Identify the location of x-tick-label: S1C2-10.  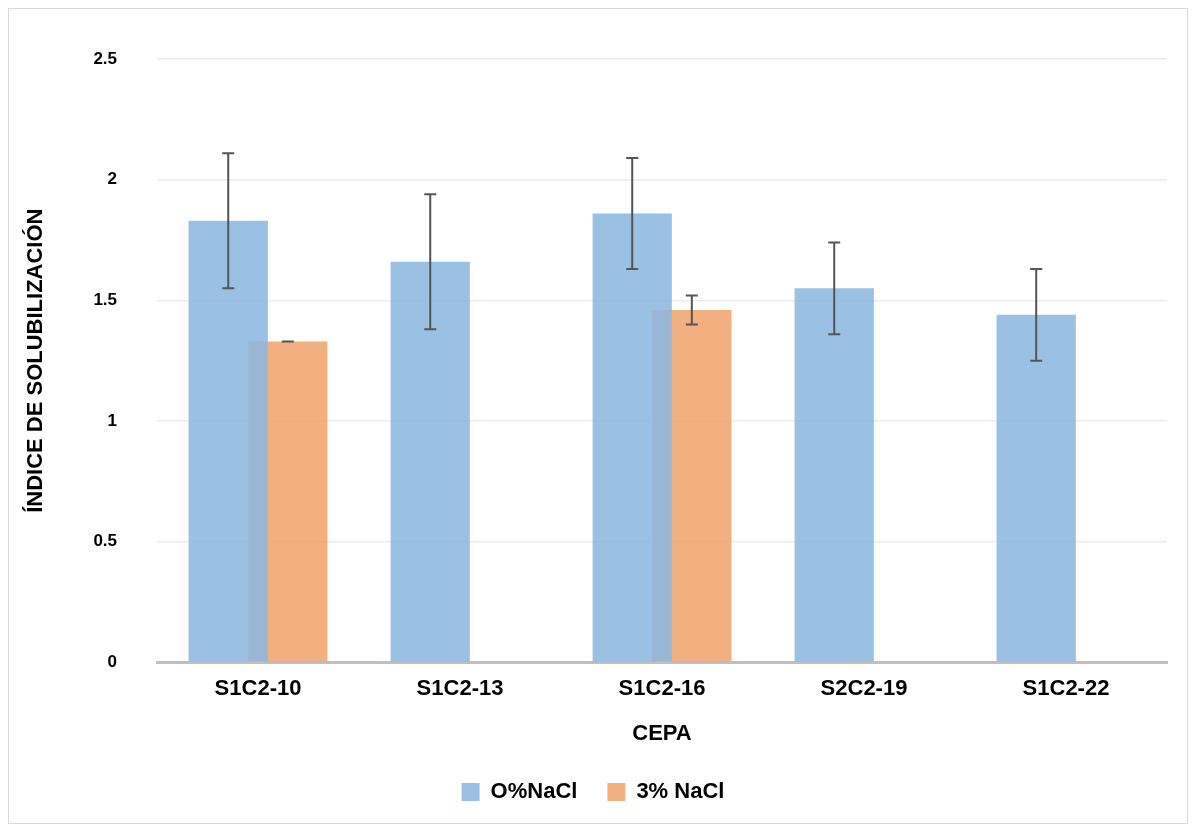
(258, 688).